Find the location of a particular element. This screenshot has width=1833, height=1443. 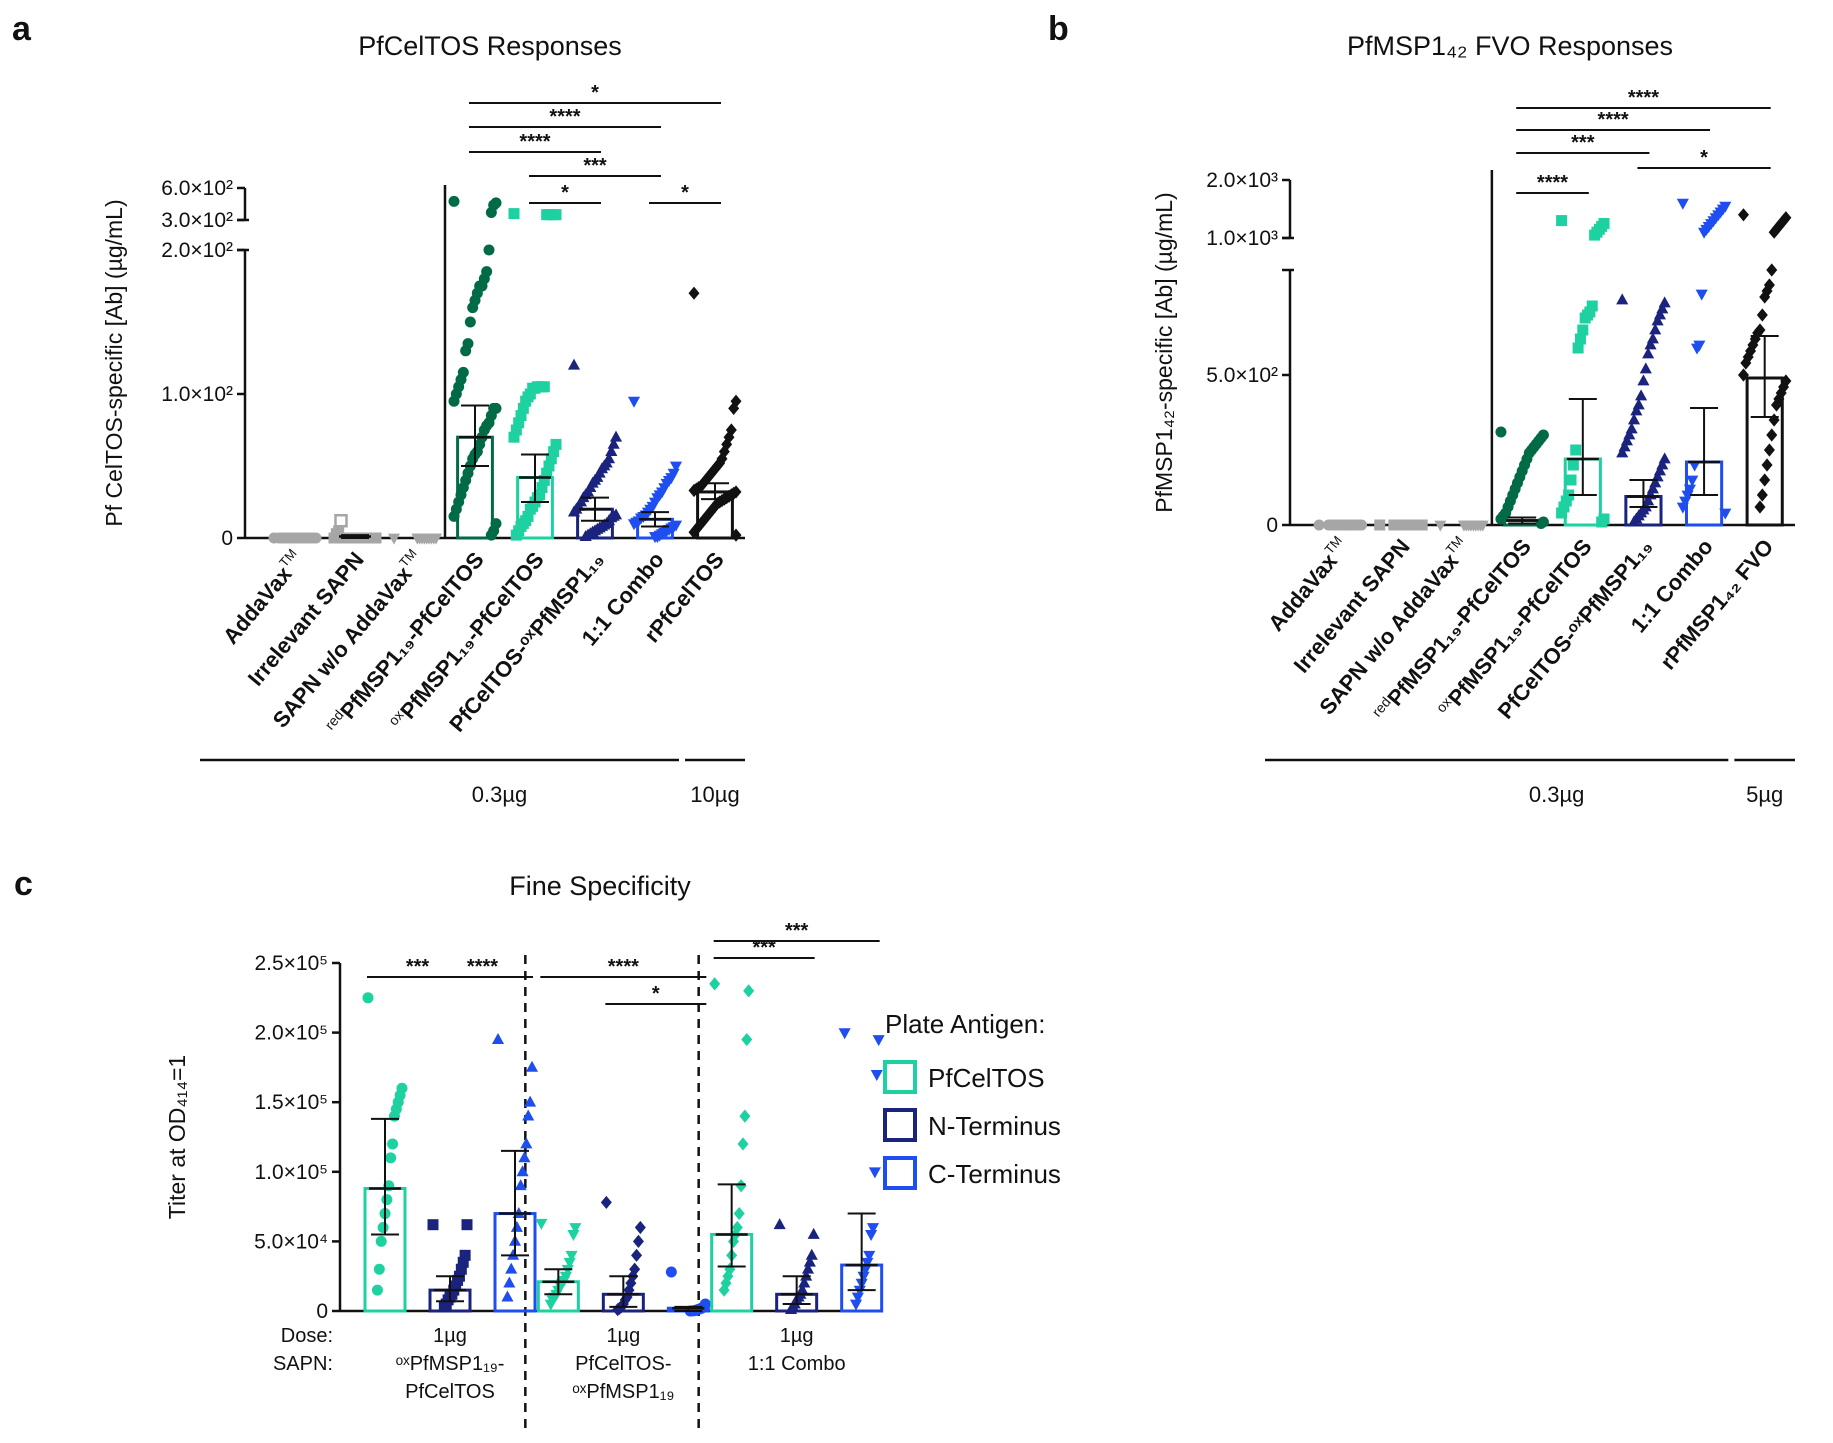

row-label: Dose: is located at coordinates (307, 1336).